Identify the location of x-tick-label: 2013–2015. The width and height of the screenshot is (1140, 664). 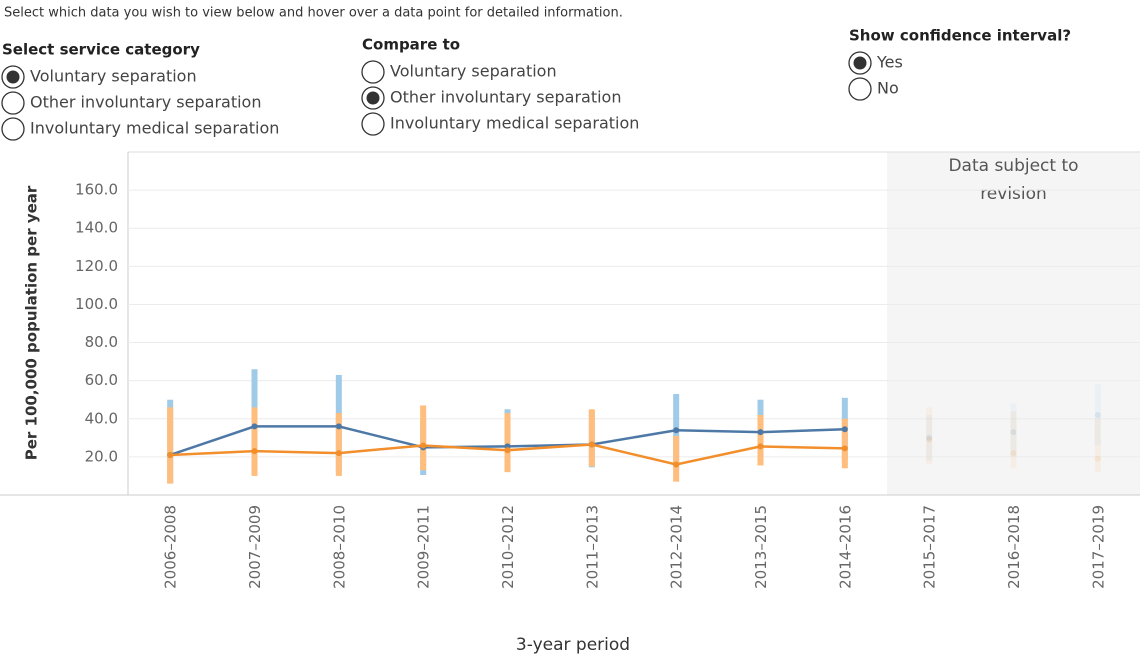
(761, 547).